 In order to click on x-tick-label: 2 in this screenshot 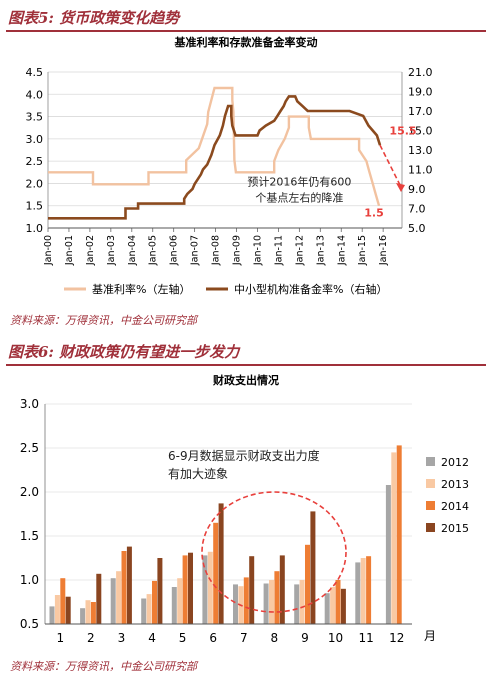, I will do `click(91, 638)`.